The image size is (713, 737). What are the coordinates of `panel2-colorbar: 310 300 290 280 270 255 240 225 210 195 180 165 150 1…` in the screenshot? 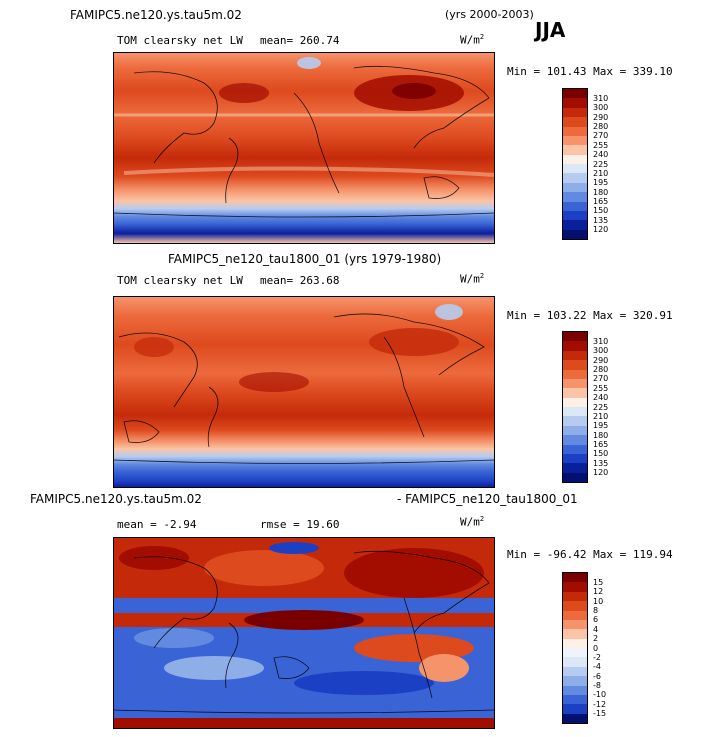 It's located at (585, 407).